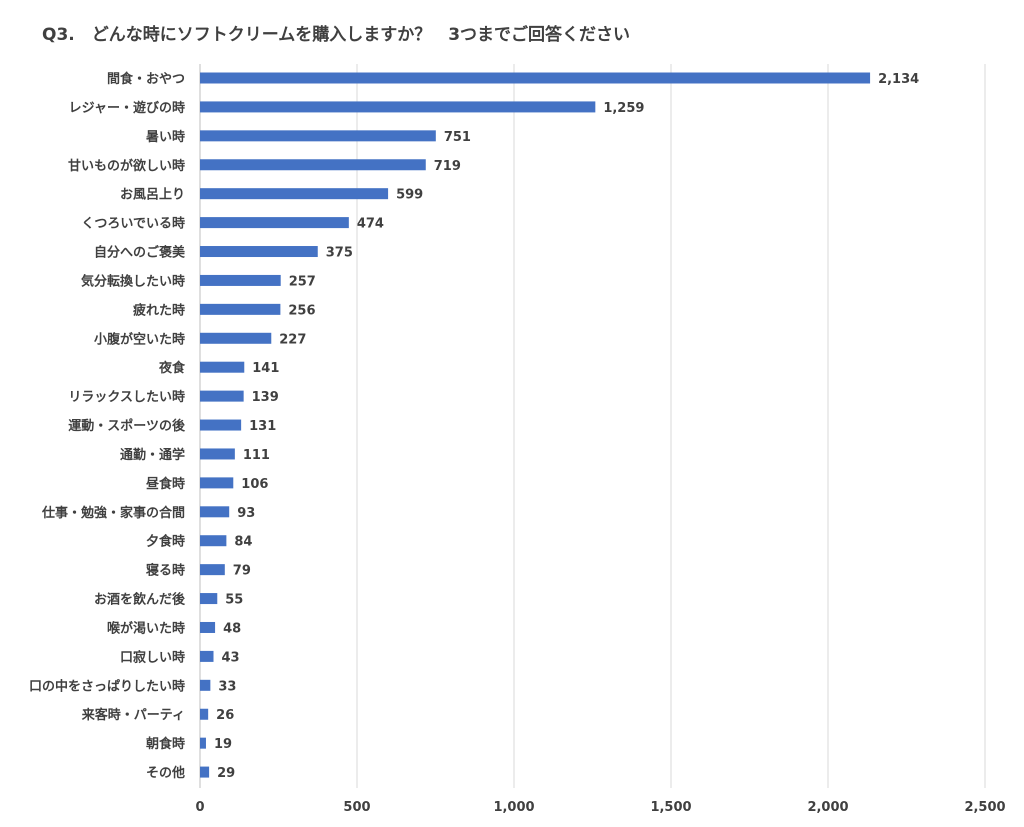  Describe the element at coordinates (409, 195) in the screenshot. I see `value-label: 599` at that location.